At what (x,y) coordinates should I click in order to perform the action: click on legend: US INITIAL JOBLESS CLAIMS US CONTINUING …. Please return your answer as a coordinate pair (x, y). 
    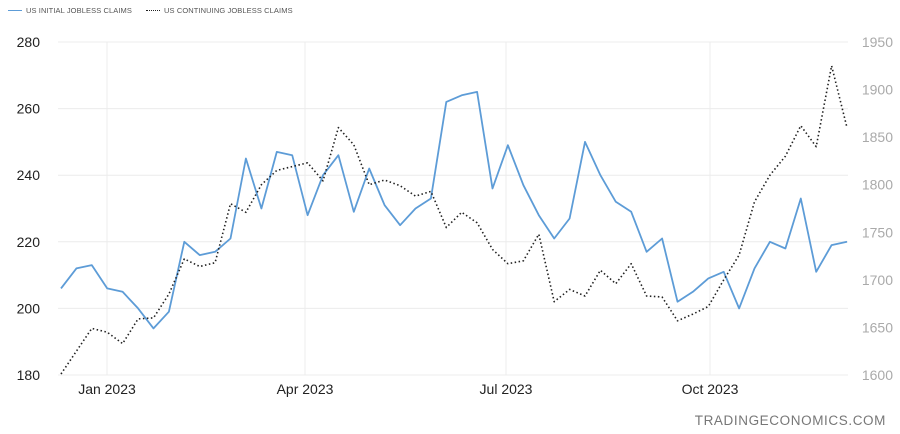
    Looking at the image, I should click on (150, 10).